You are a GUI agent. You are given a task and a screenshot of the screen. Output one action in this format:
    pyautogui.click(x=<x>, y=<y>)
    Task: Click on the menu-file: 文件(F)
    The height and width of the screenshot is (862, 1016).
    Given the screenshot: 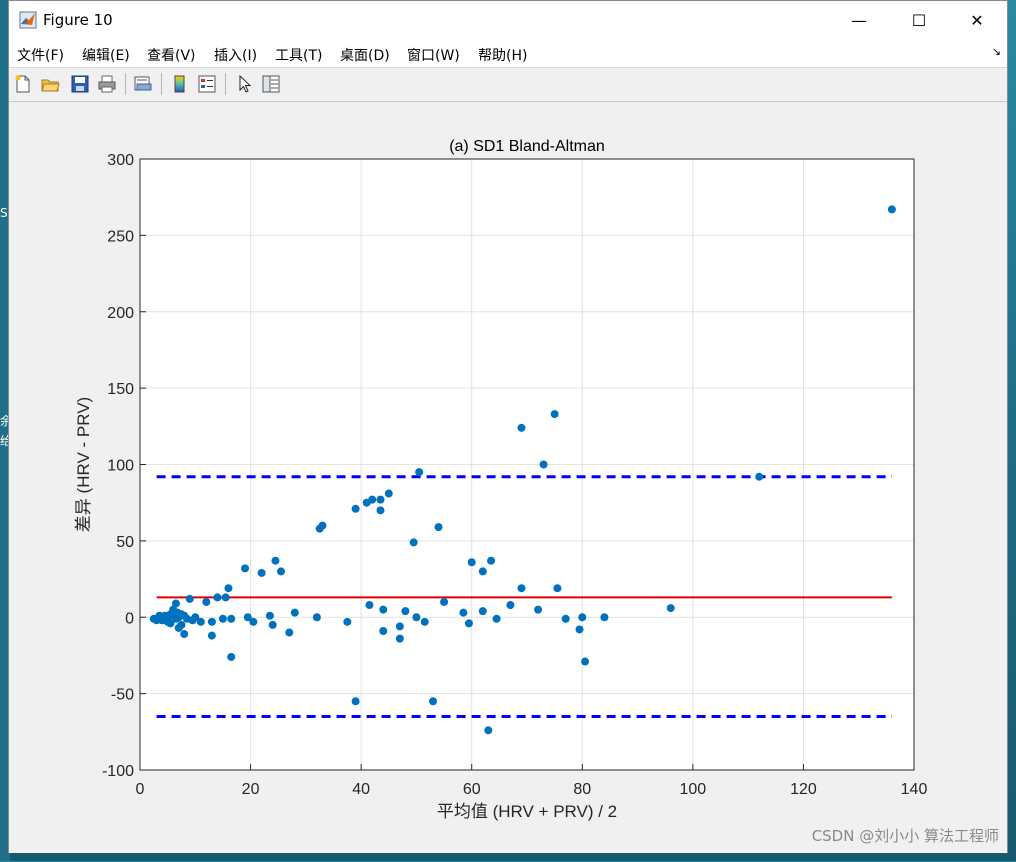 What is the action you would take?
    pyautogui.click(x=40, y=56)
    